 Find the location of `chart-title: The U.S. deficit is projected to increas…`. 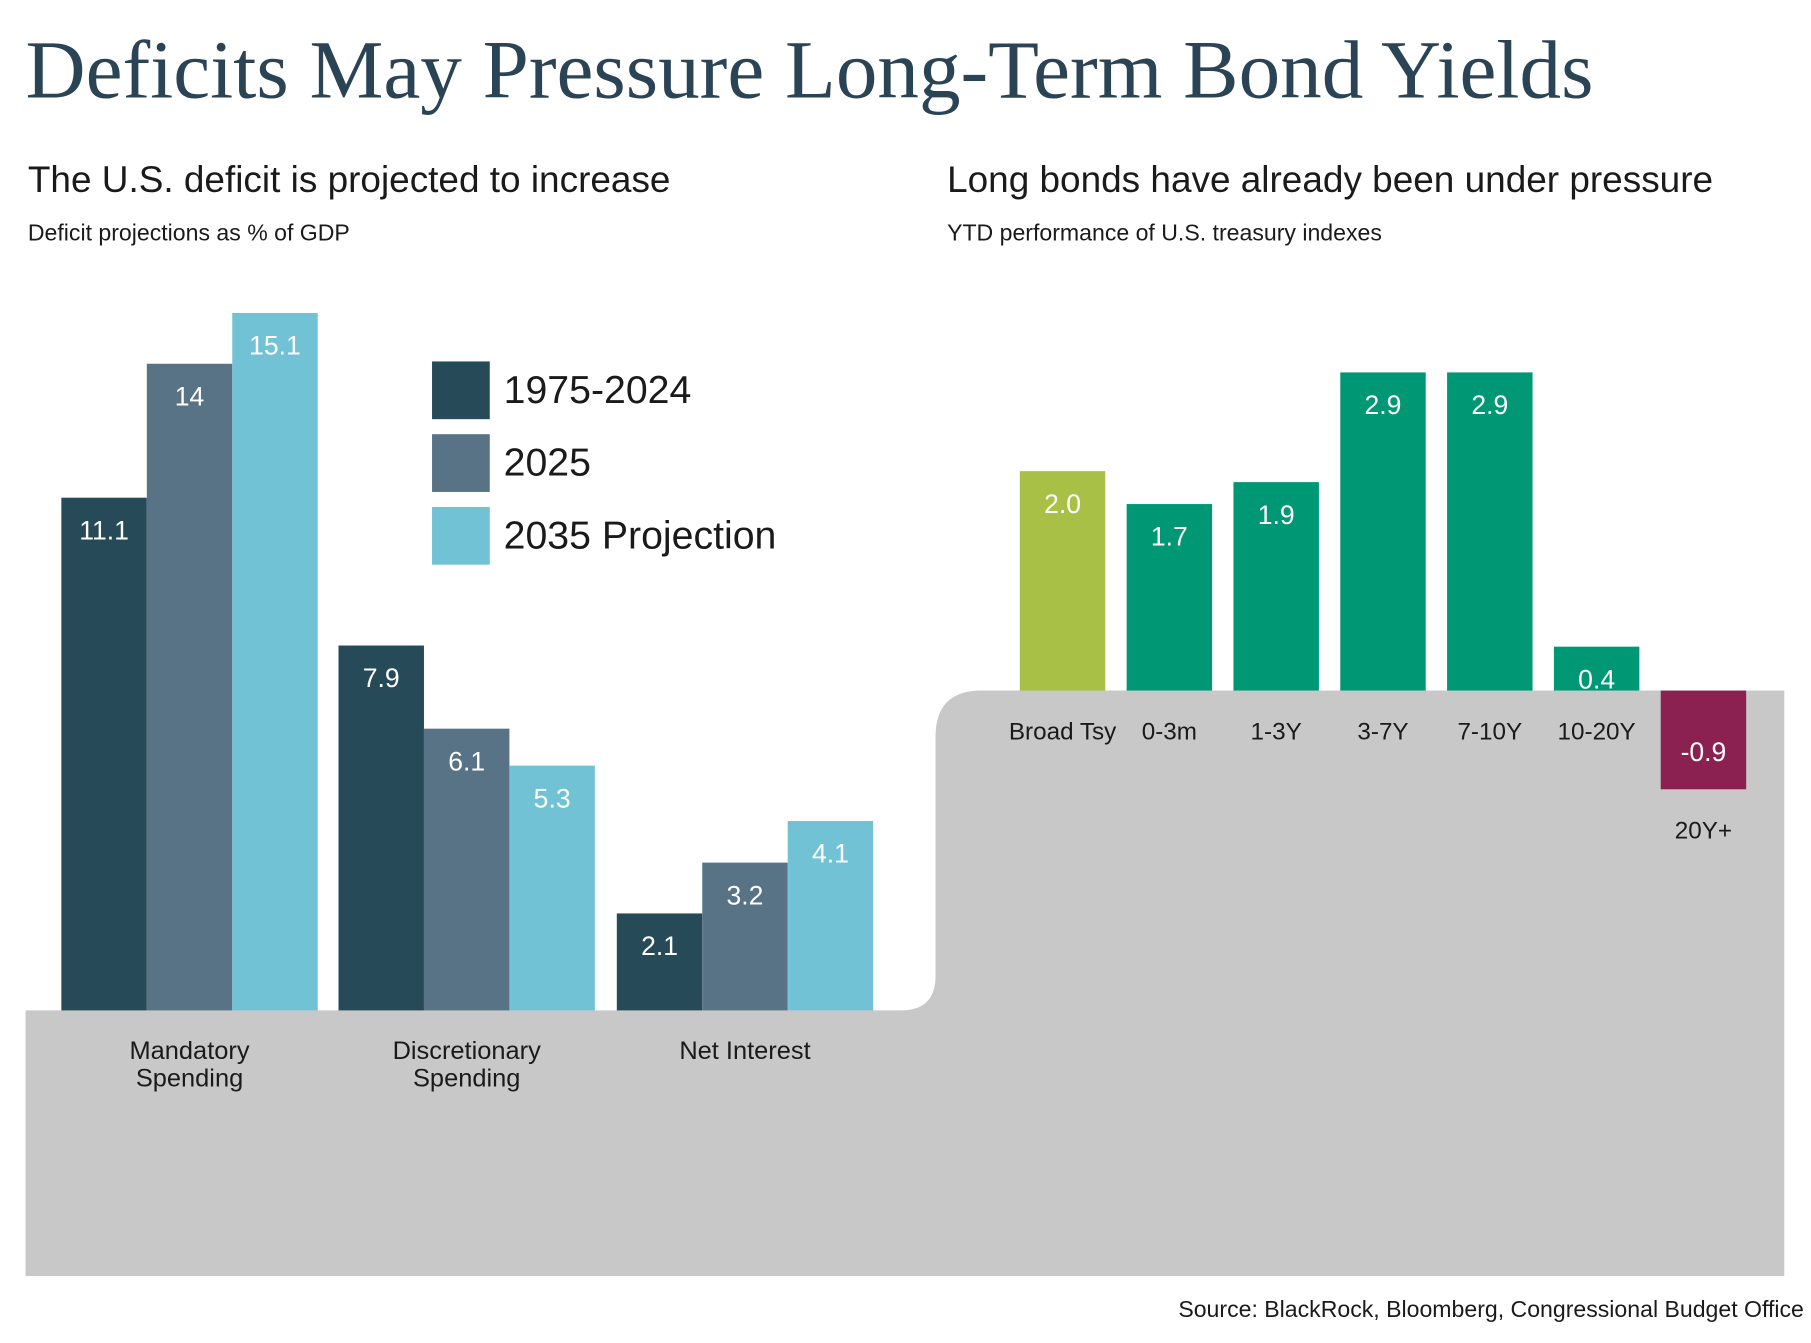

chart-title: The U.S. deficit is projected to increas… is located at coordinates (349, 179).